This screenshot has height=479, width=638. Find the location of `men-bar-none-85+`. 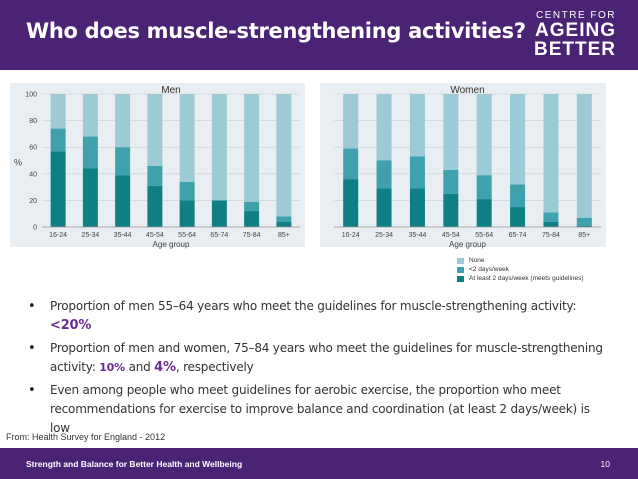

men-bar-none-85+ is located at coordinates (284, 155).